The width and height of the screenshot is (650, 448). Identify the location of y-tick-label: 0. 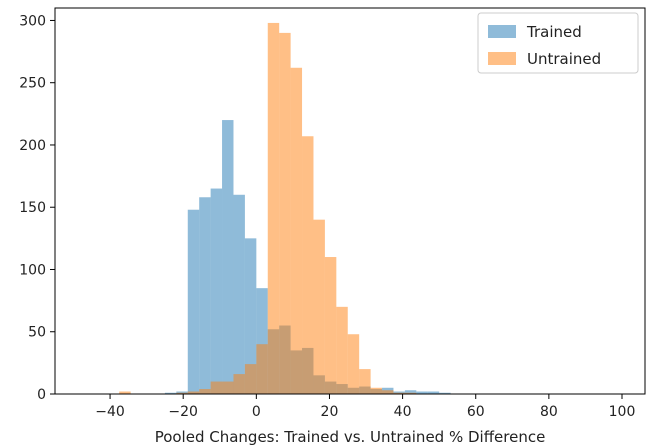
(41, 395).